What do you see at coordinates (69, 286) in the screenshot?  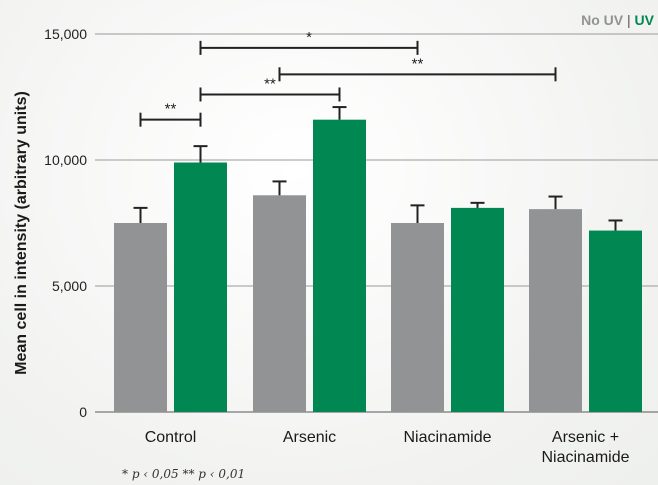 I see `y-tick-label: 5,000` at bounding box center [69, 286].